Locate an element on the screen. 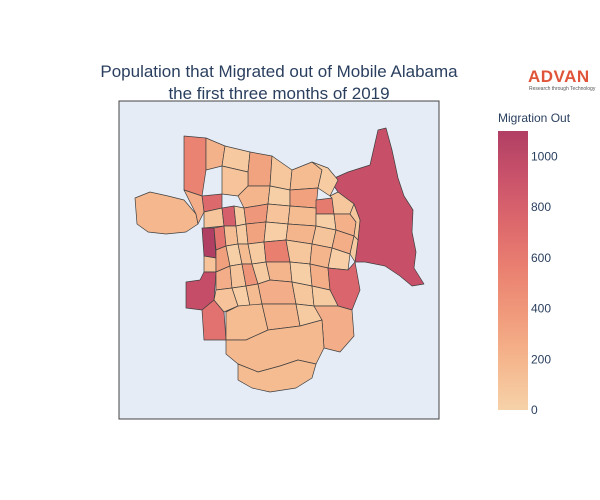 This screenshot has width=600, height=500. tract-northwest is located at coordinates (195, 166).